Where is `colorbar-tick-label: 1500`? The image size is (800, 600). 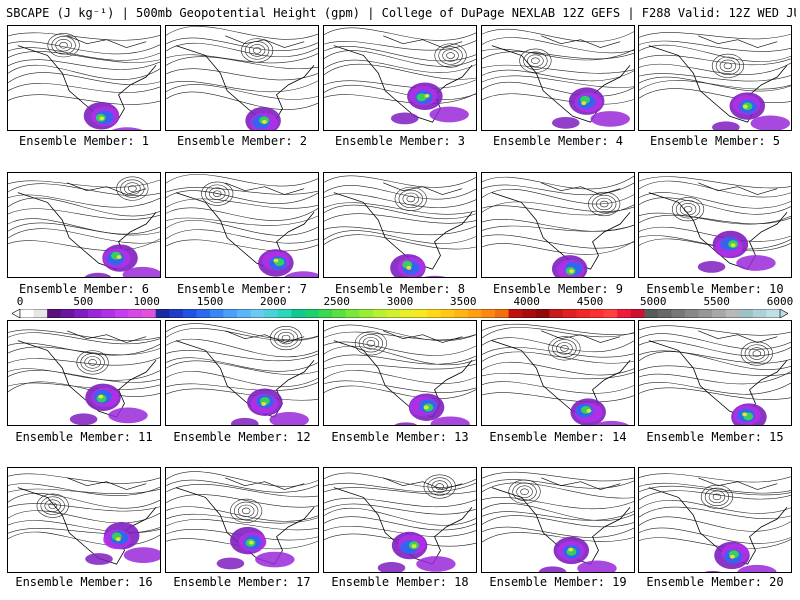 colorbar-tick-label: 1500 is located at coordinates (210, 301).